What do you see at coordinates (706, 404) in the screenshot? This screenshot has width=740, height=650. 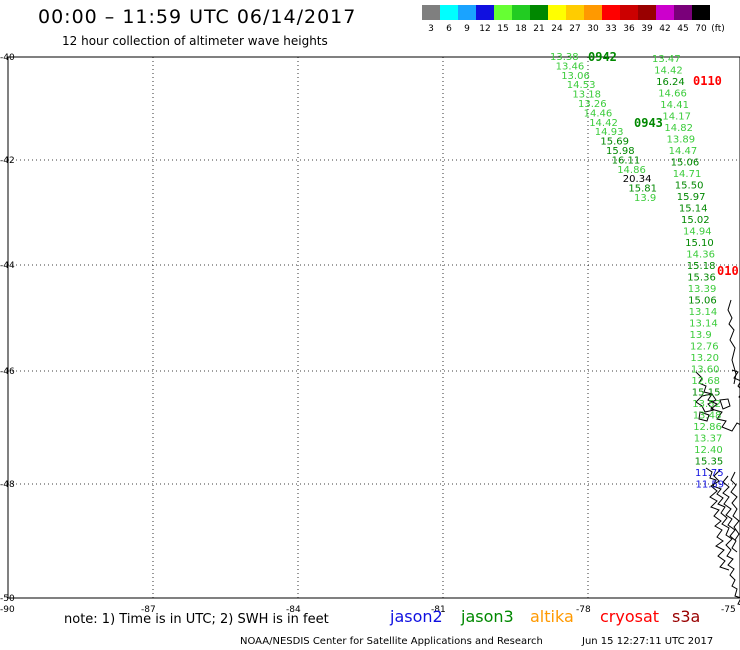 I see `swh-value: 13.52` at bounding box center [706, 404].